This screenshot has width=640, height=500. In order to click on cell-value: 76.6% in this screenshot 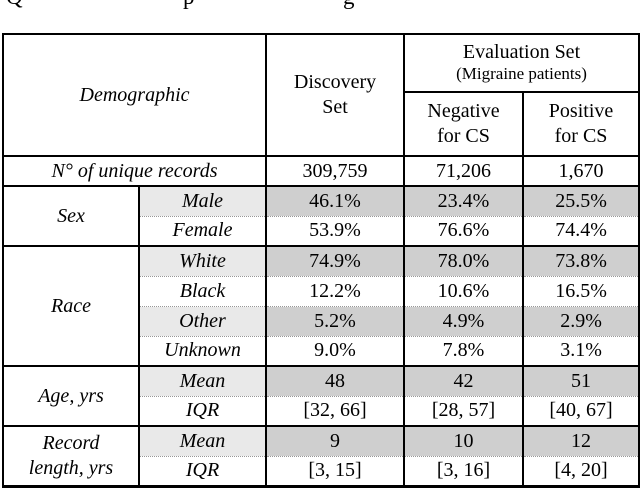, I will do `click(464, 230)`.